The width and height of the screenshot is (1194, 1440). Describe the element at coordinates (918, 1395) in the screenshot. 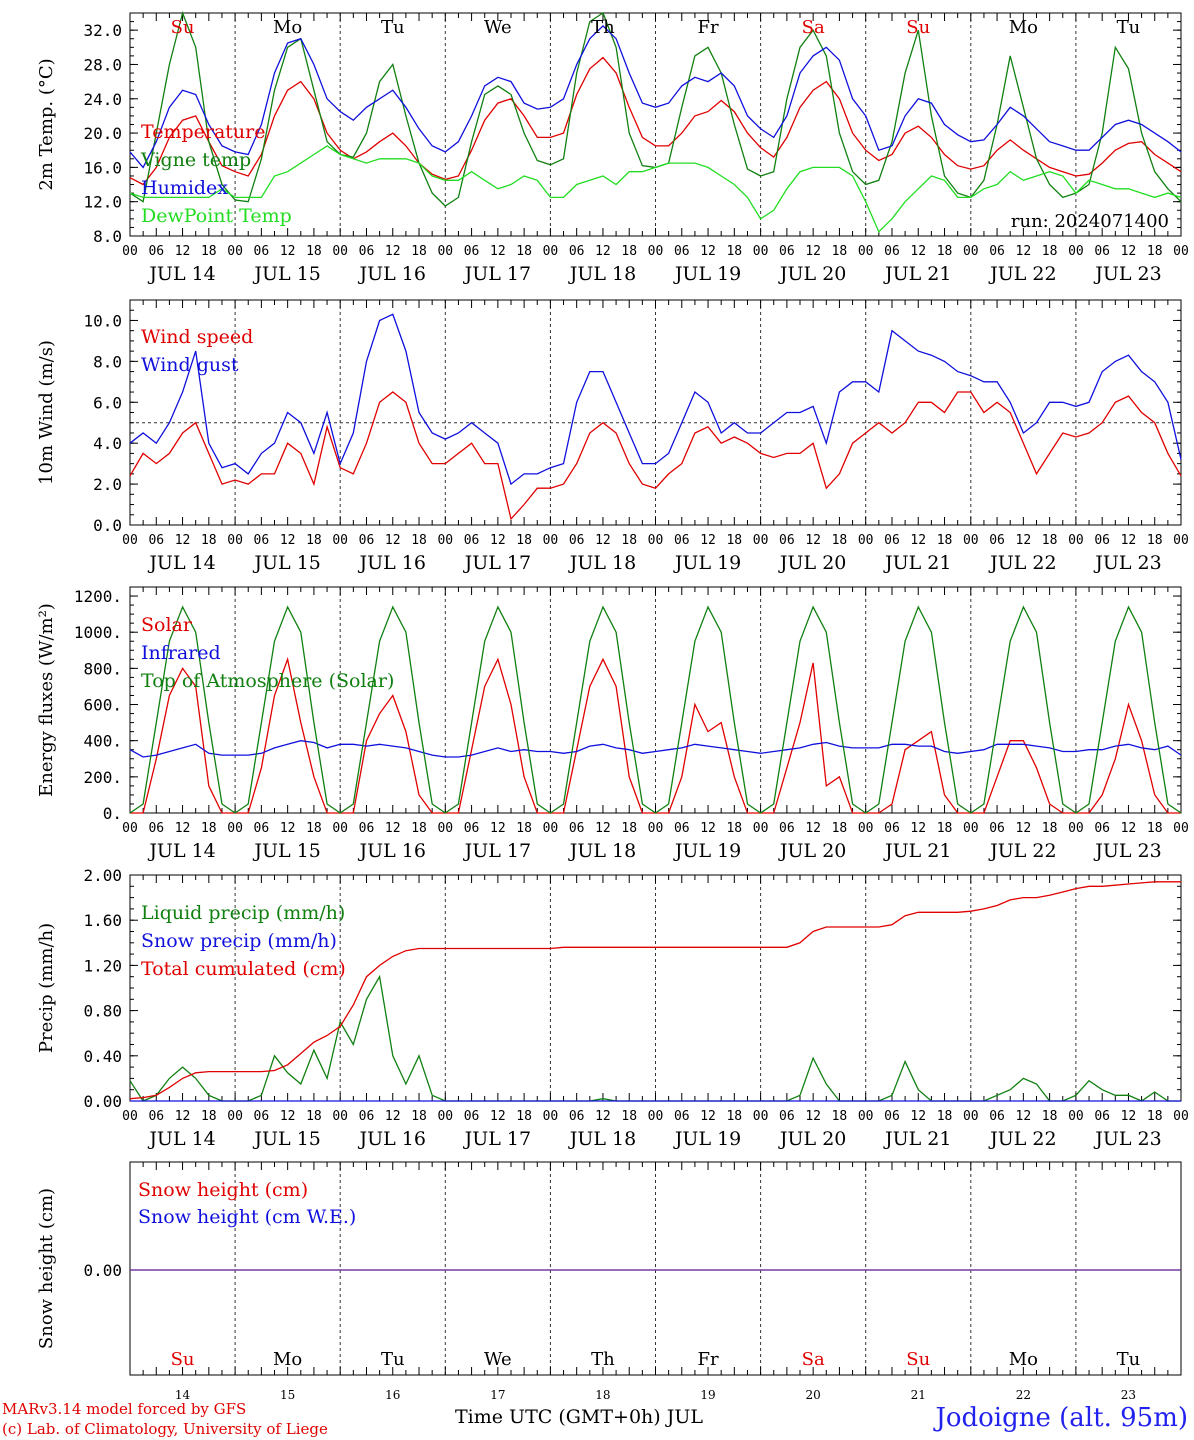

I see `day-number-label: 21` at that location.